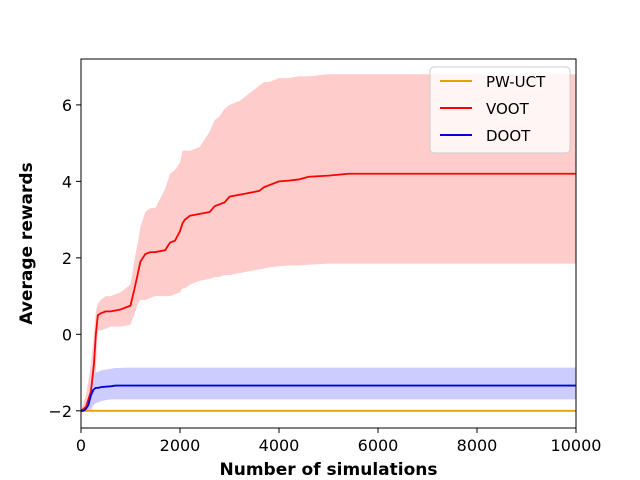 Image resolution: width=640 pixels, height=480 pixels. Describe the element at coordinates (576, 445) in the screenshot. I see `x-tick-label: 10000` at that location.